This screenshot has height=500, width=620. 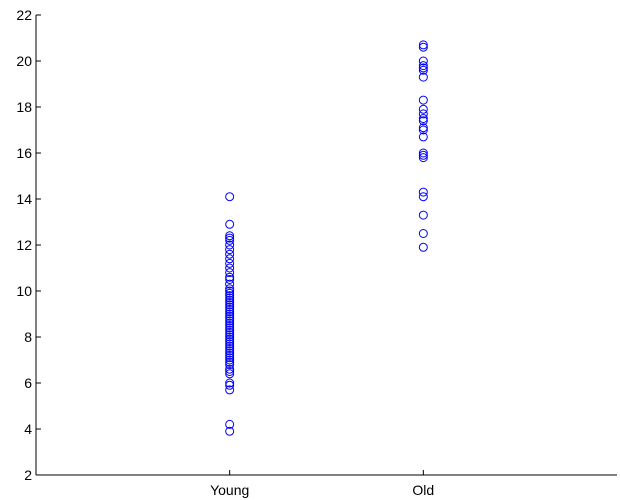 I want to click on y-tick-label: 8, so click(x=28, y=337).